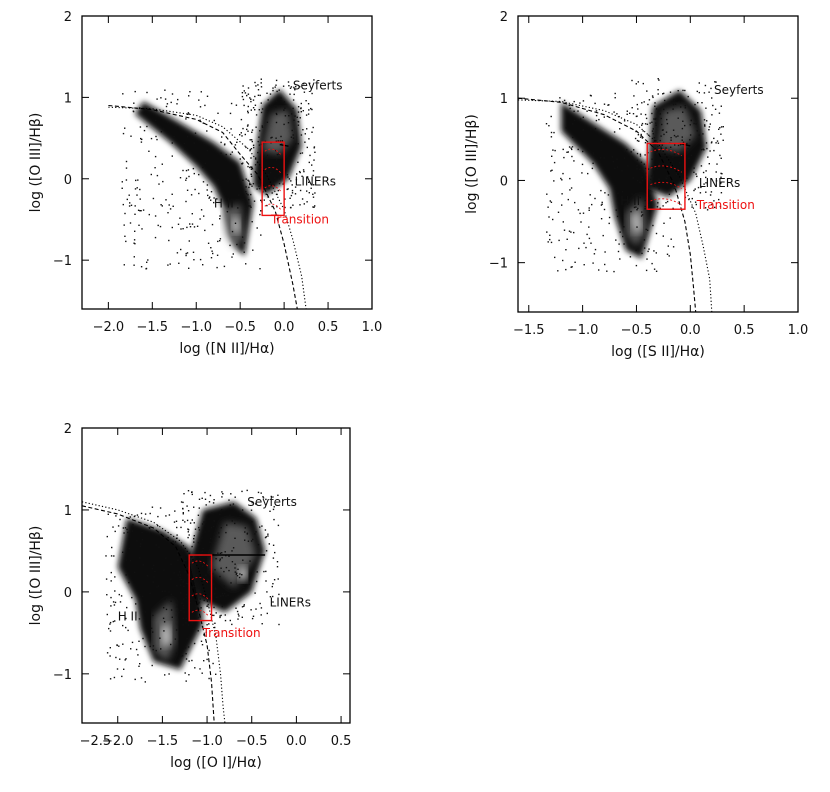 This screenshot has width=830, height=792. I want to click on x-tick-label: 0.5, so click(744, 330).